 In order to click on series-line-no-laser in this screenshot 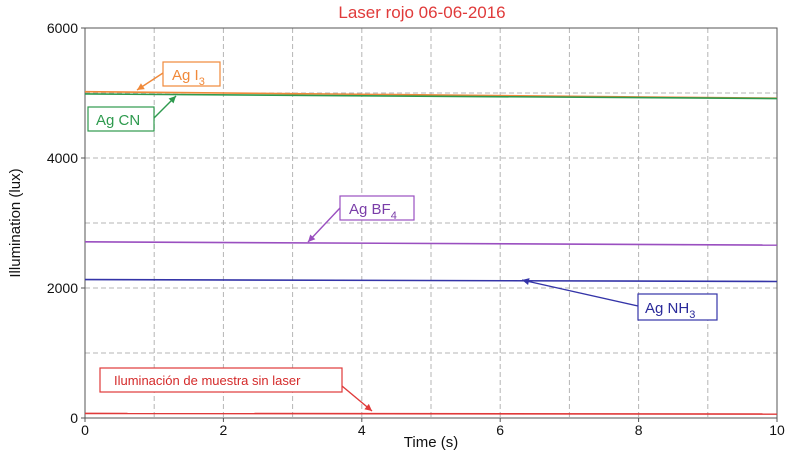, I will do `click(431, 413)`.